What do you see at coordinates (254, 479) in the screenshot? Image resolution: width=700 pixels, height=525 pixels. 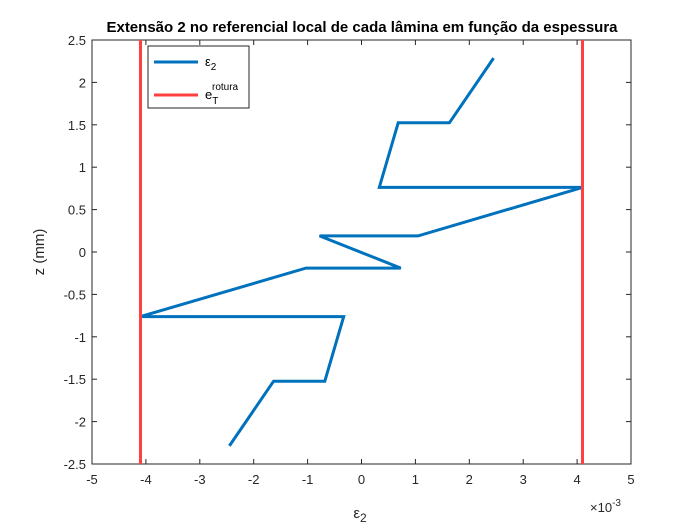 I see `x-tick-label: -2` at bounding box center [254, 479].